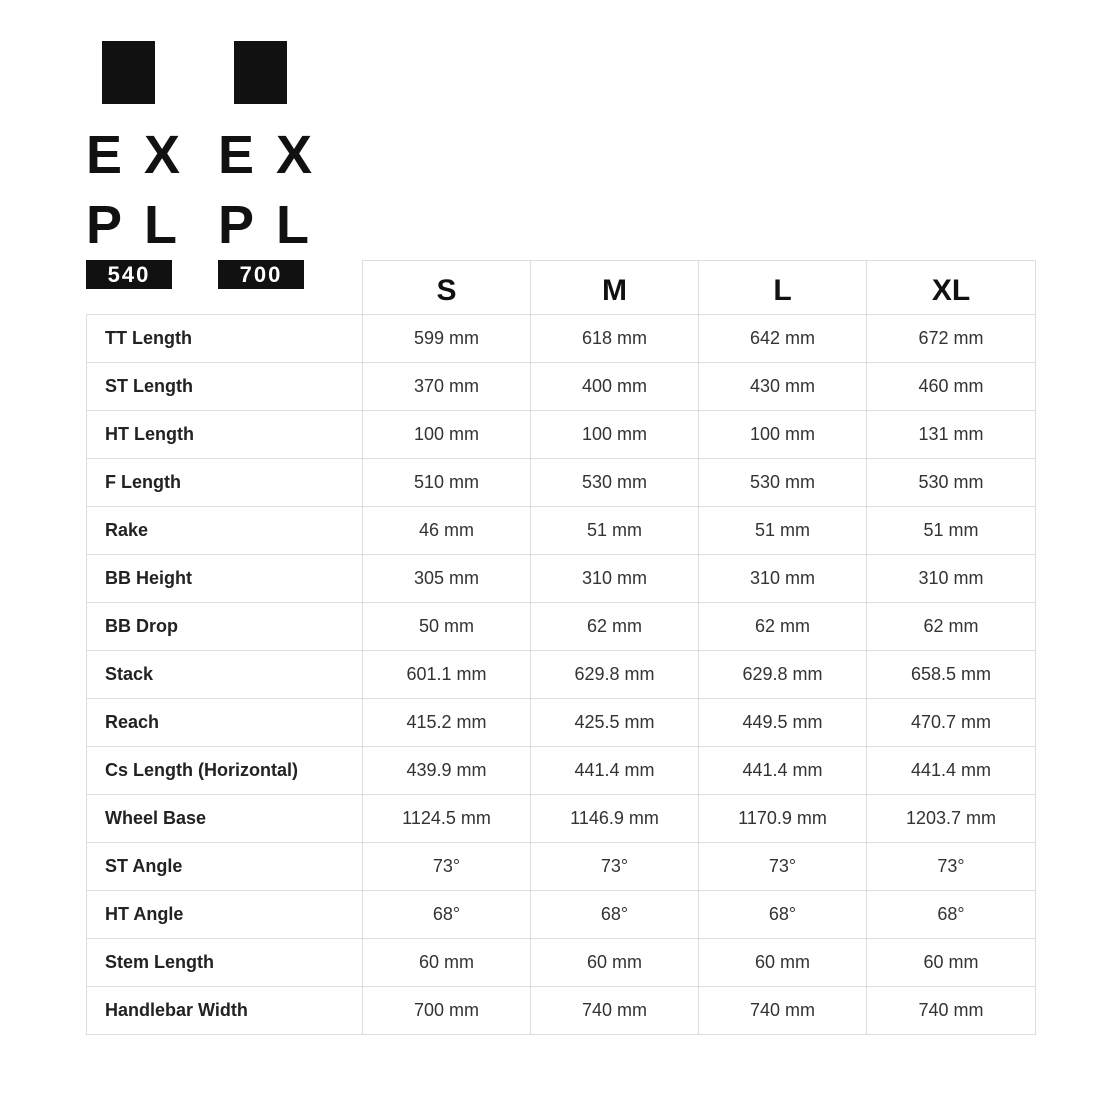 This screenshot has height=1100, width=1100. What do you see at coordinates (224, 674) in the screenshot?
I see `row-label: Stack` at bounding box center [224, 674].